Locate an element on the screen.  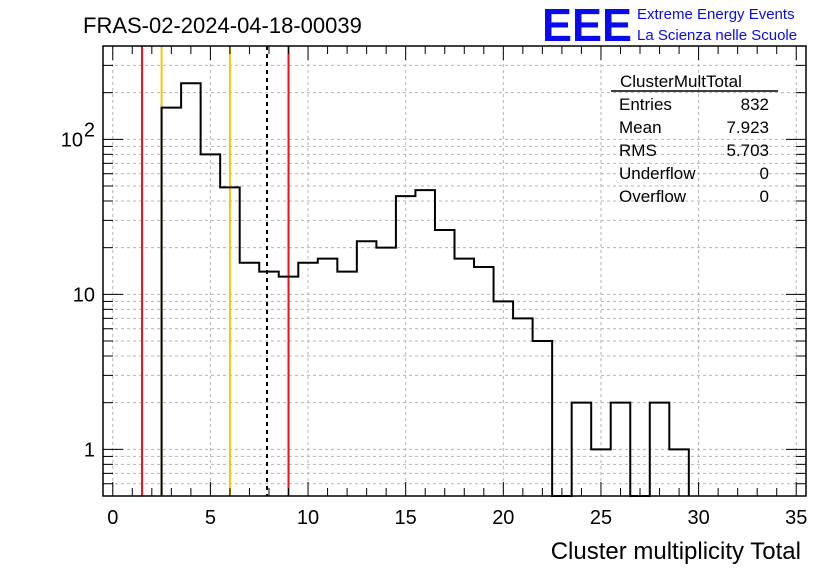
stats-value: 832 is located at coordinates (755, 104).